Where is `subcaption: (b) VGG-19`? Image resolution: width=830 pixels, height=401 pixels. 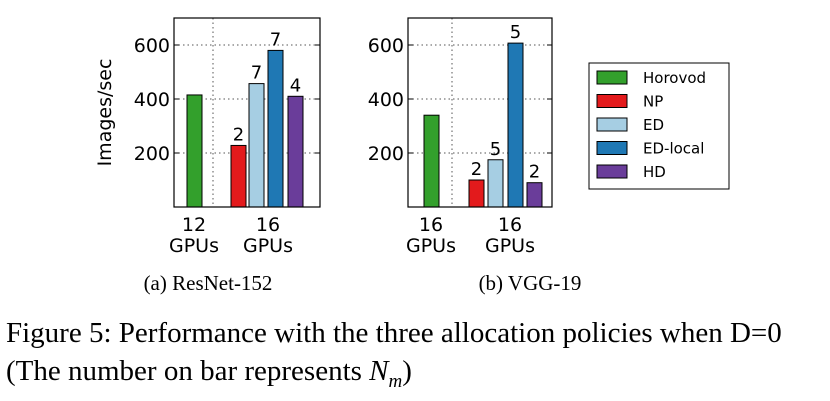 subcaption: (b) VGG-19 is located at coordinates (530, 283).